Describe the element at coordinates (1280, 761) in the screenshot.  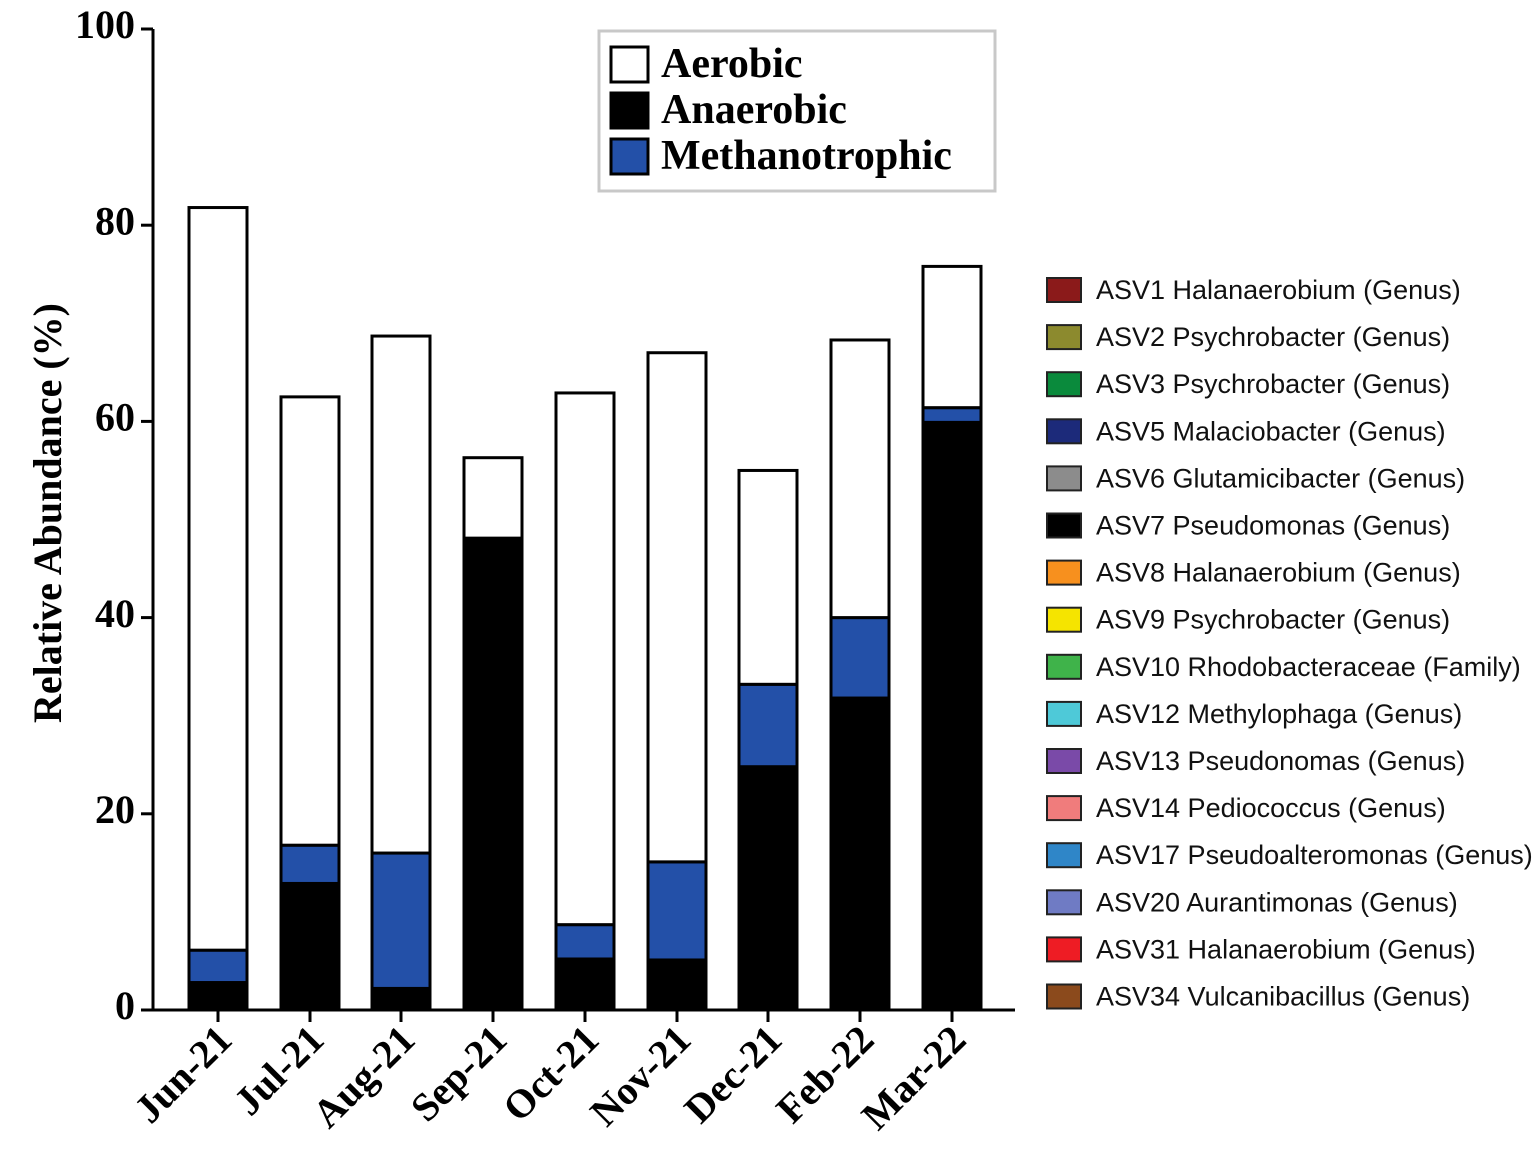
I see `asv-legend-label: ASV13 Pseudonomas (Genus)` at that location.